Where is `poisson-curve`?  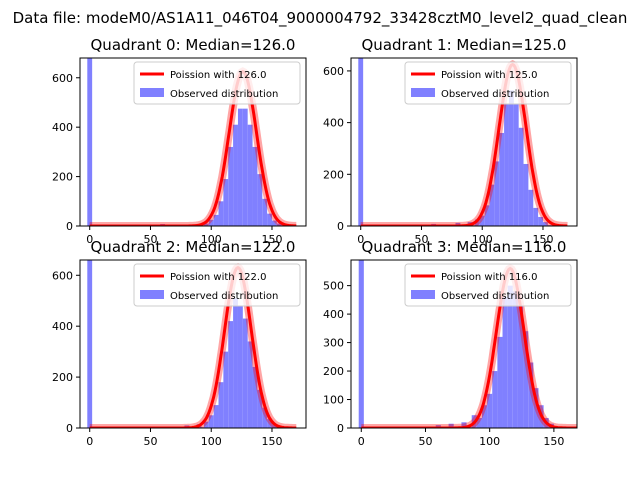
poisson-curve is located at coordinates (469, 347).